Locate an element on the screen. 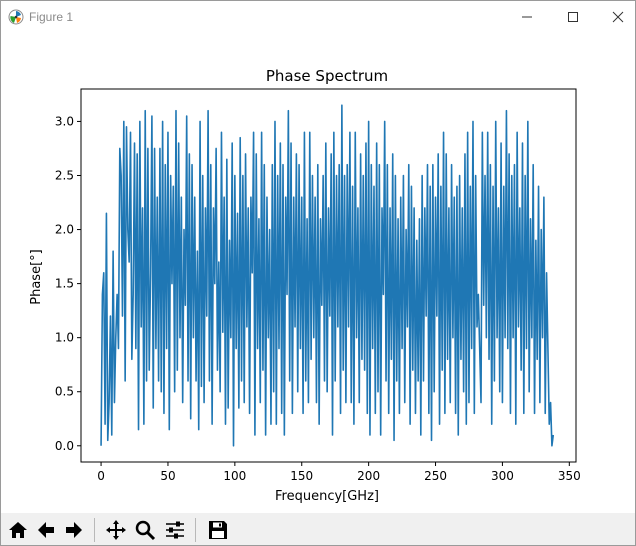 This screenshot has height=546, width=636. zoom-button is located at coordinates (145, 530).